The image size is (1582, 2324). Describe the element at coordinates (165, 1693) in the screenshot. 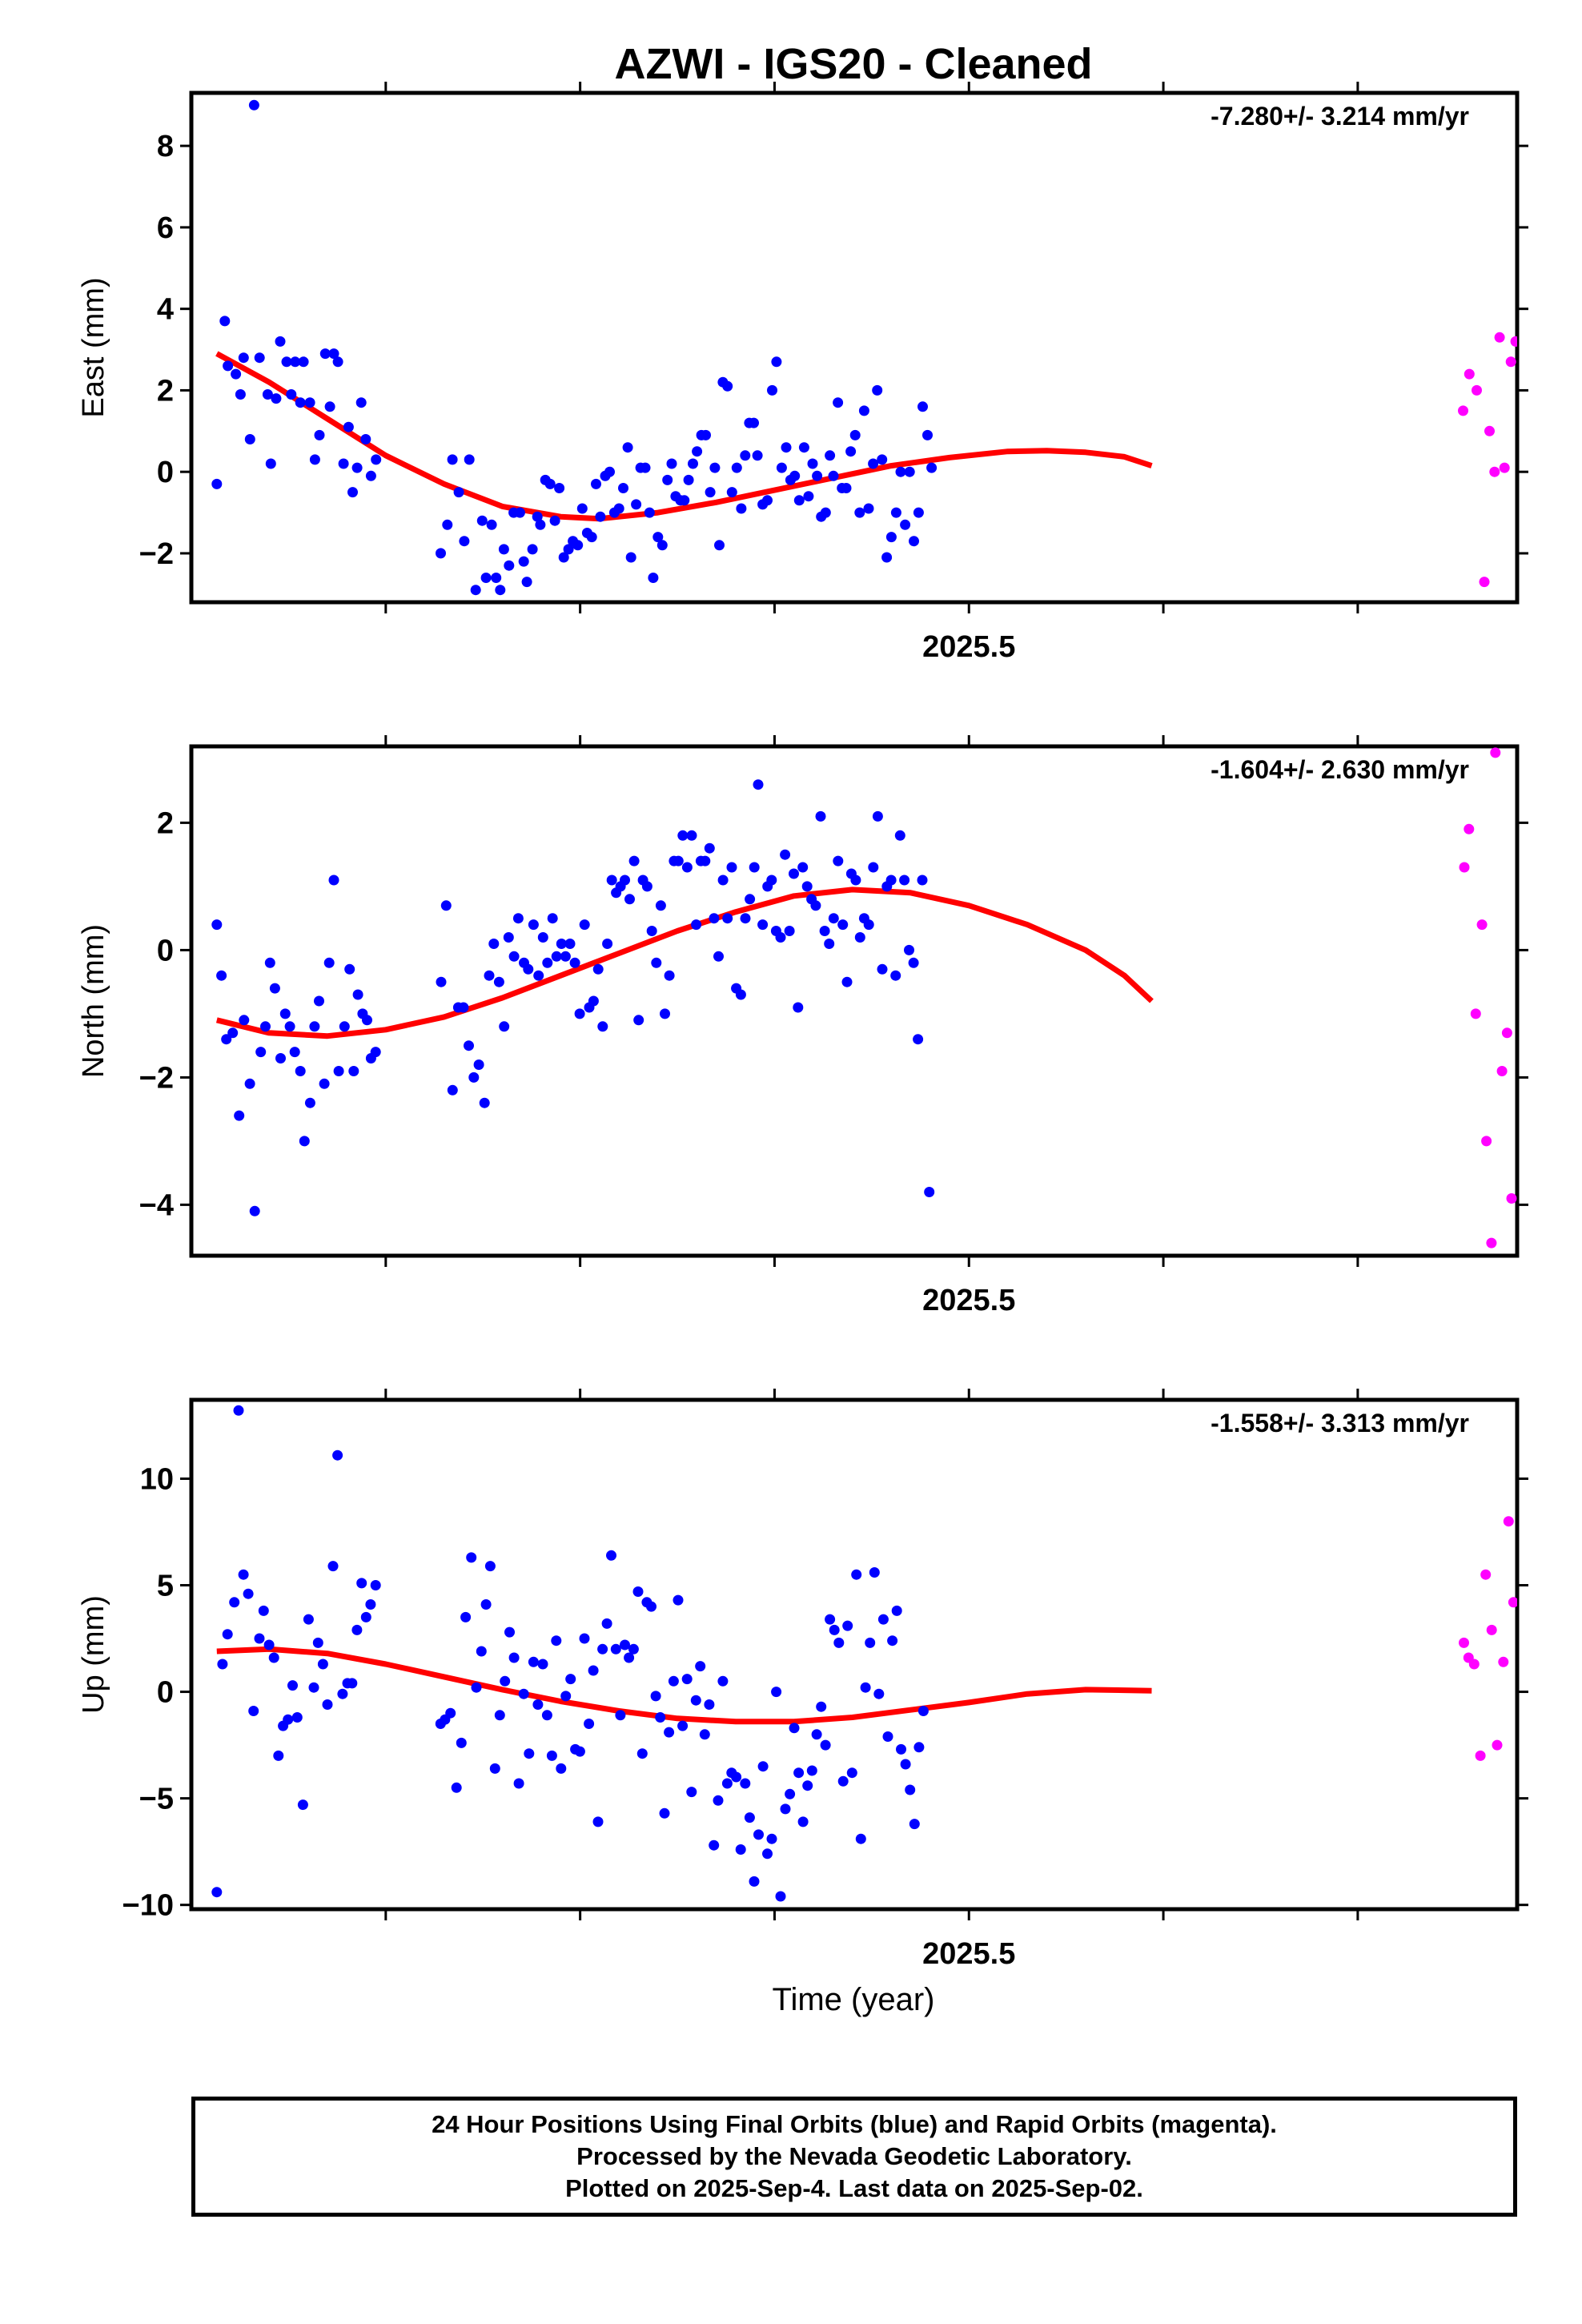

I see `up-ytick-label: 0` at that location.